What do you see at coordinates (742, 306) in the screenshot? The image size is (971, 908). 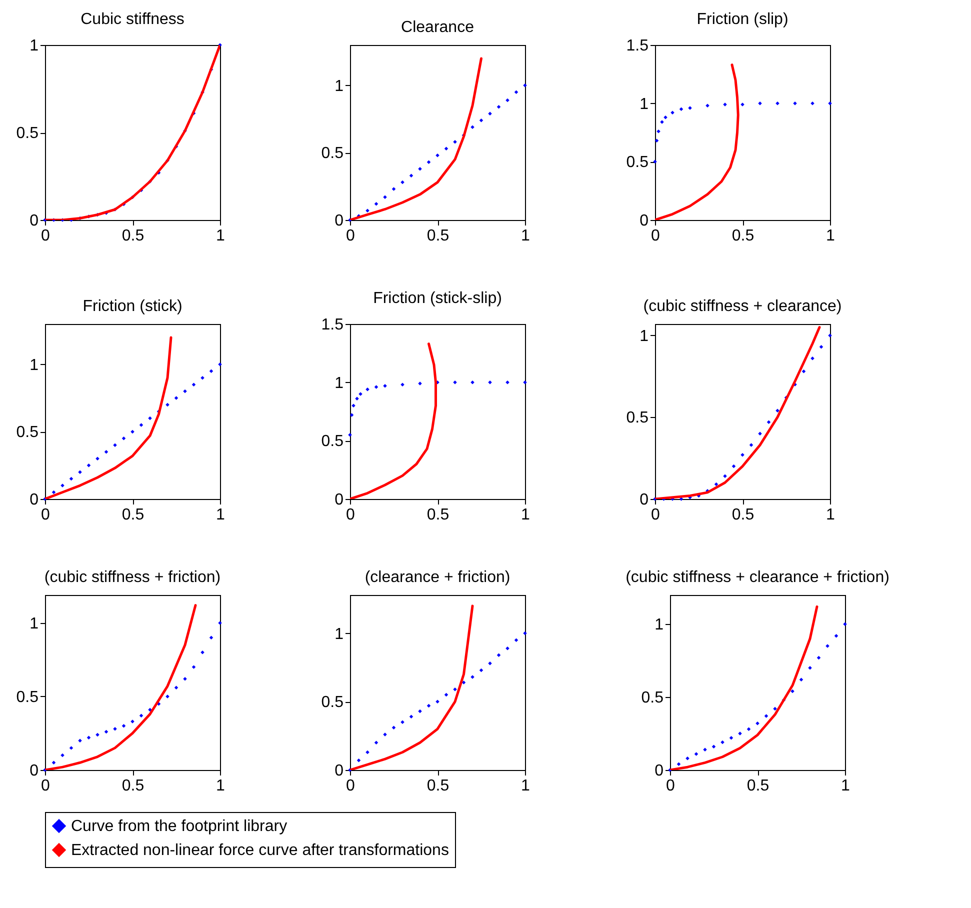 I see `chart-title: (cubic stiffness + clearance)` at bounding box center [742, 306].